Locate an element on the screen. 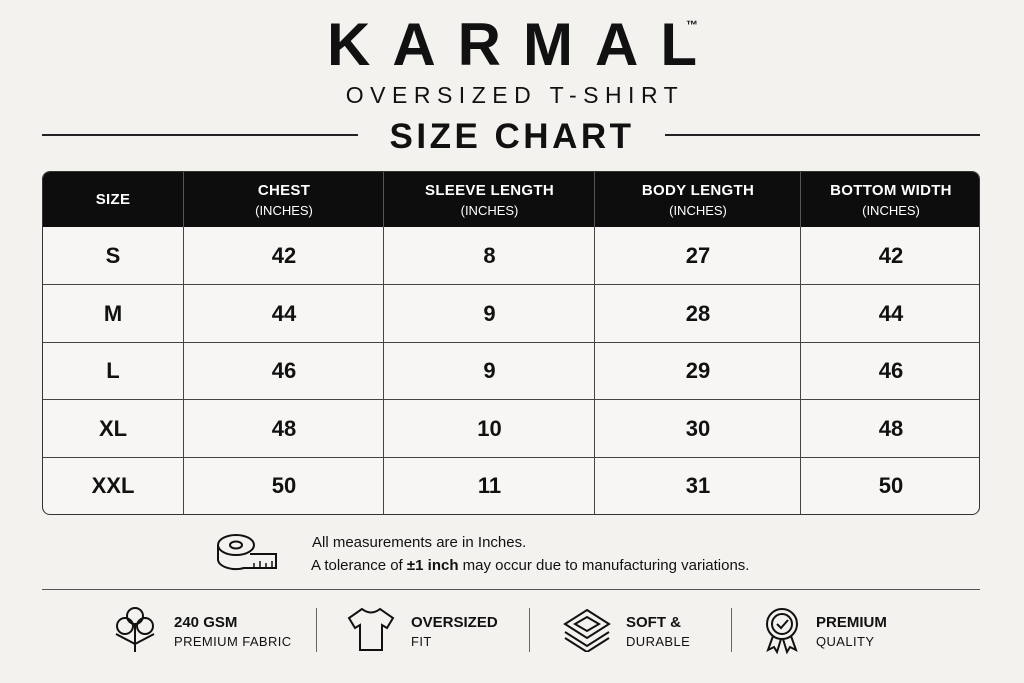 This screenshot has width=1024, height=683. feature-title: OVERSIZED is located at coordinates (454, 622).